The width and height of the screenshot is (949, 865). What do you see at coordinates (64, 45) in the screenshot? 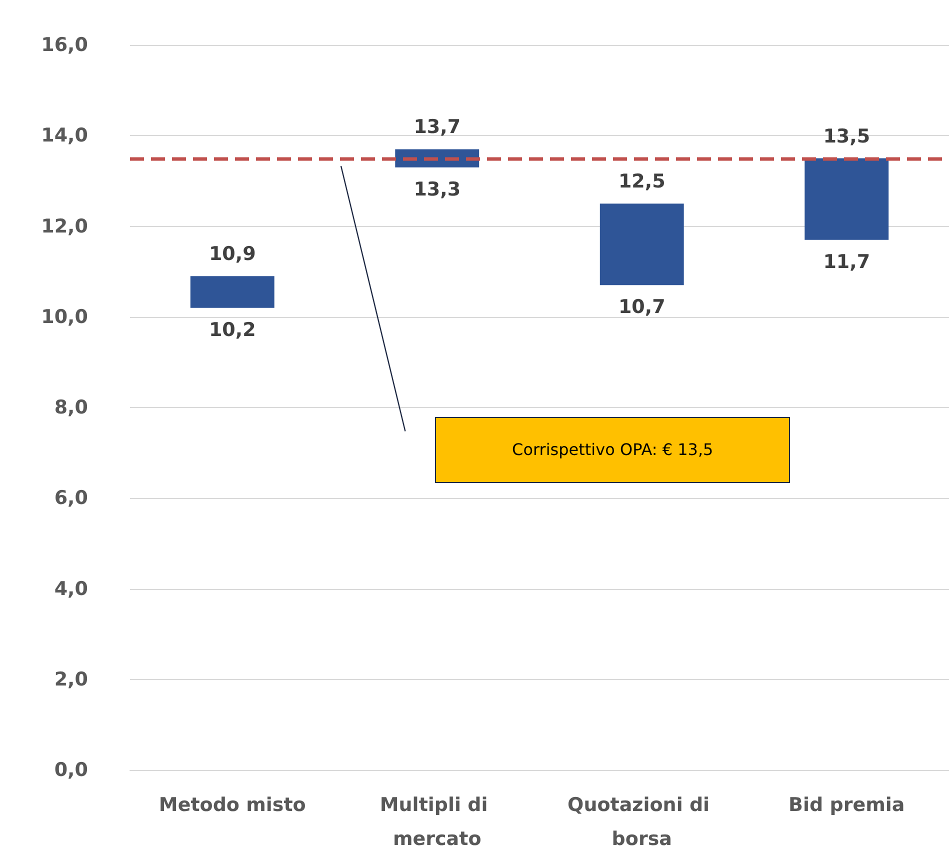
I see `y-tick-label: 16,0` at bounding box center [64, 45].